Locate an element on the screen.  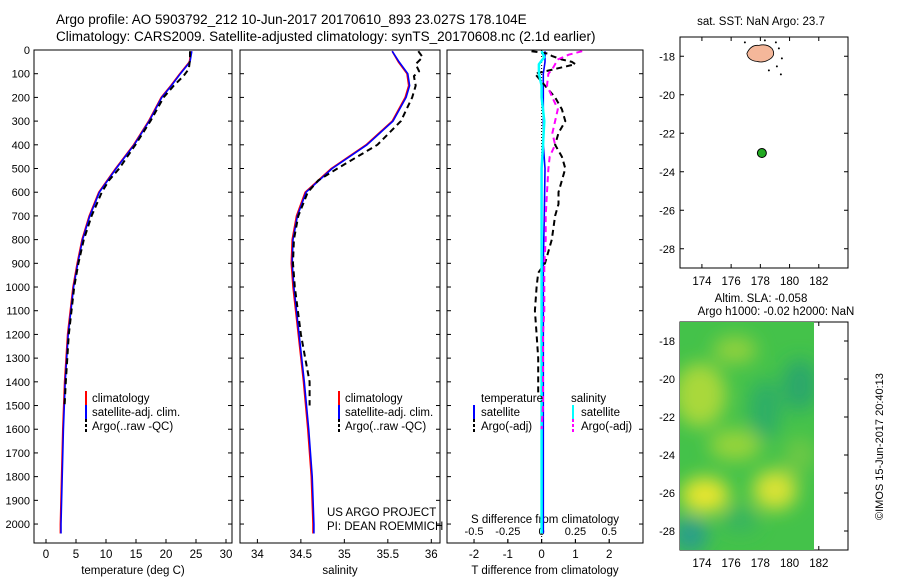
y-tick-label: 500 is located at coordinates (21, 170).